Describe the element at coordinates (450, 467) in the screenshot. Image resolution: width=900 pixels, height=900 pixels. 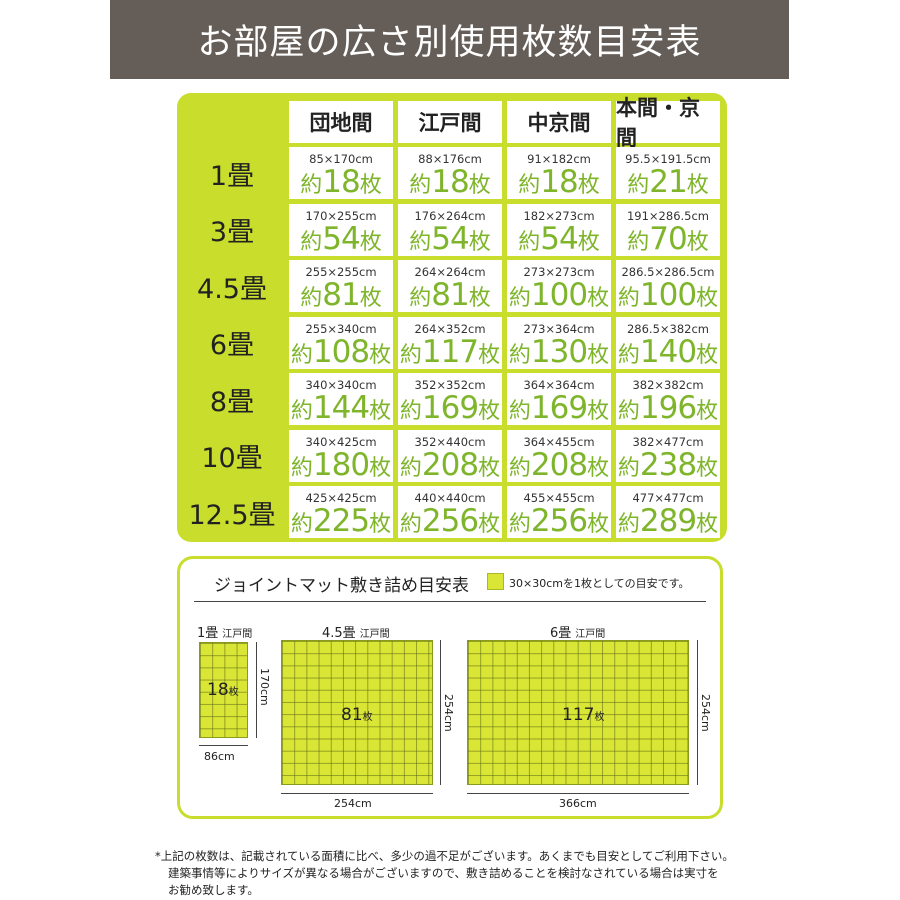
I see `cell-count: 約208枚` at that location.